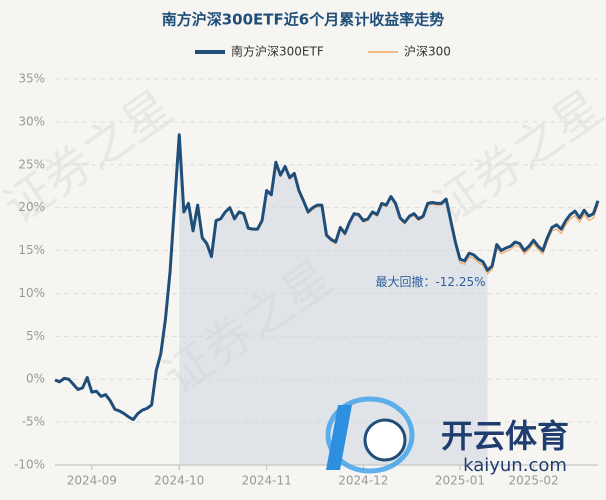 The width and height of the screenshot is (606, 500). Describe the element at coordinates (31, 207) in the screenshot. I see `y-tick-label: 20%` at that location.